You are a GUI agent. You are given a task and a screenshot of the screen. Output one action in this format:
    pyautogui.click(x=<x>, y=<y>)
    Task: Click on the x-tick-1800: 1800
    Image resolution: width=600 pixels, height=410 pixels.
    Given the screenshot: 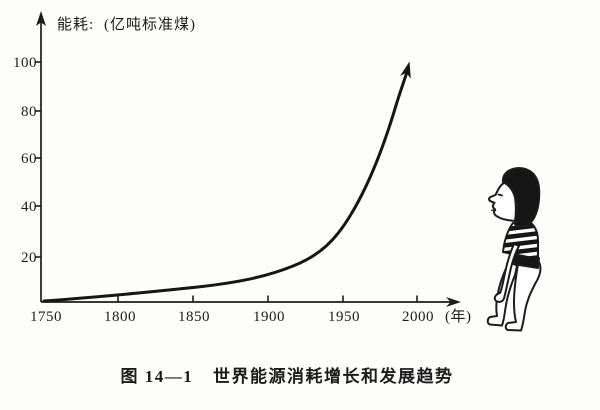 What is the action you would take?
    pyautogui.click(x=120, y=317)
    